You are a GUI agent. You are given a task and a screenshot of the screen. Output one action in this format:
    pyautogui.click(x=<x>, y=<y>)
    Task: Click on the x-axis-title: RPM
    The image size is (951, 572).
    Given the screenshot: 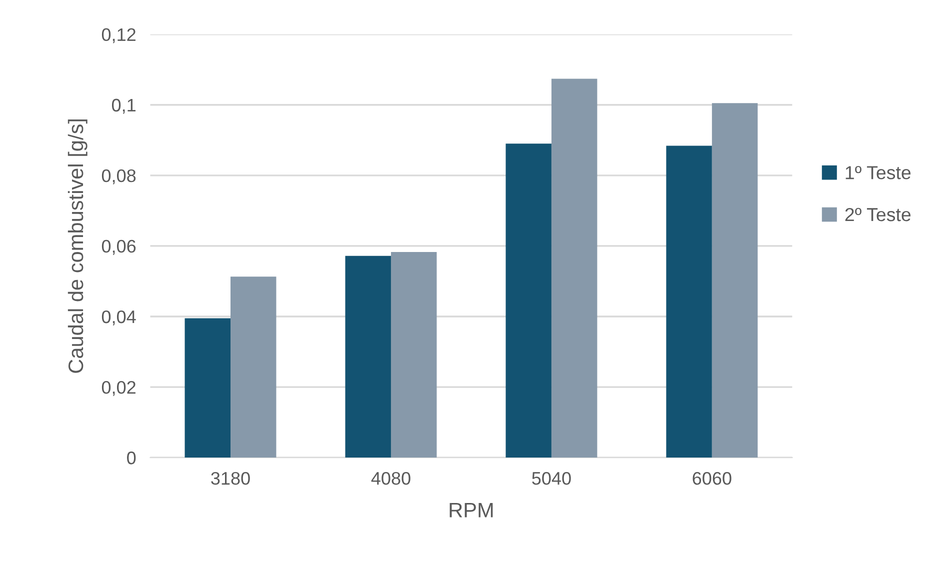 What is the action you would take?
    pyautogui.click(x=471, y=510)
    